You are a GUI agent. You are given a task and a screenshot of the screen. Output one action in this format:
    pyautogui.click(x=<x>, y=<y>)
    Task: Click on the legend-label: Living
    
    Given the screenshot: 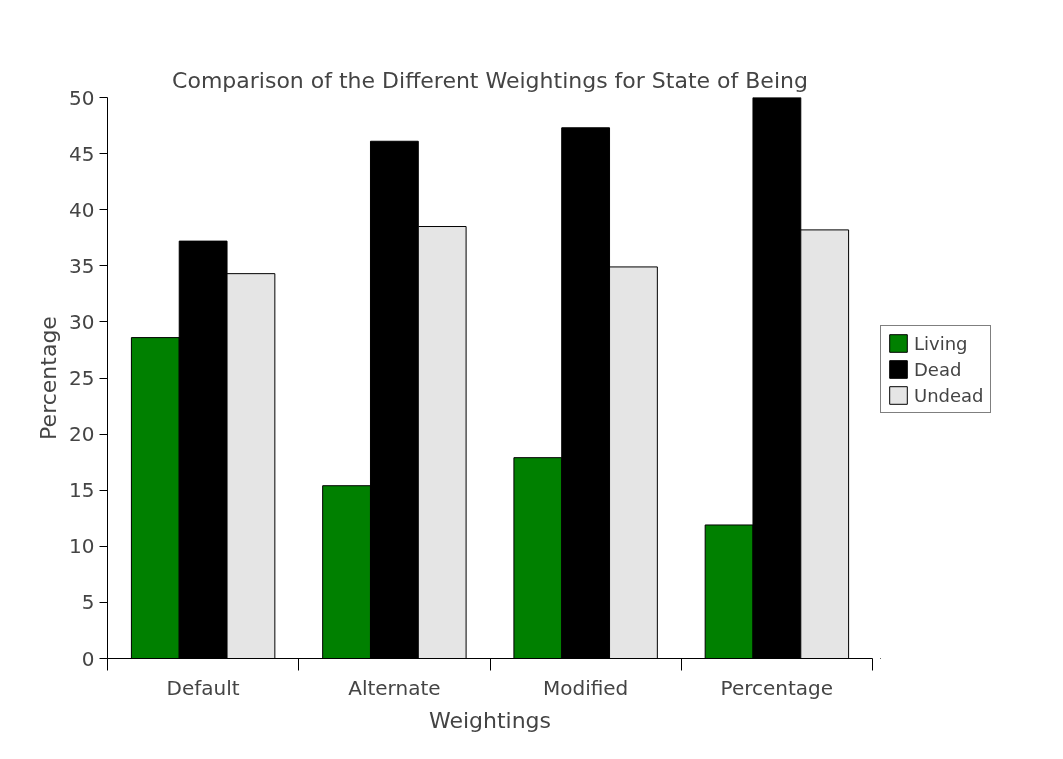 What is the action you would take?
    pyautogui.click(x=941, y=343)
    